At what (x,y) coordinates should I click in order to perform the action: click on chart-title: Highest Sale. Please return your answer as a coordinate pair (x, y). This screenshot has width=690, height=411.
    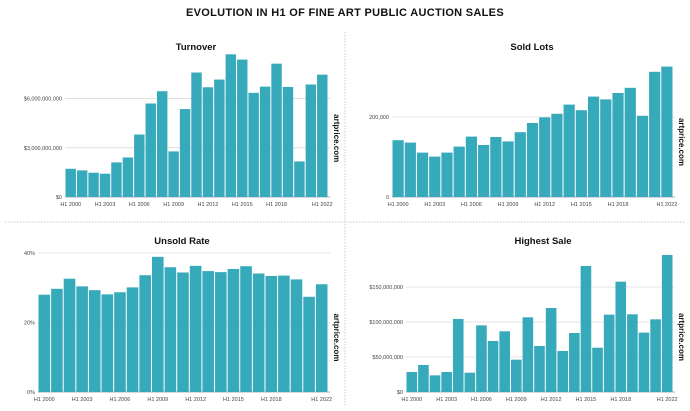
    Looking at the image, I should click on (542, 241).